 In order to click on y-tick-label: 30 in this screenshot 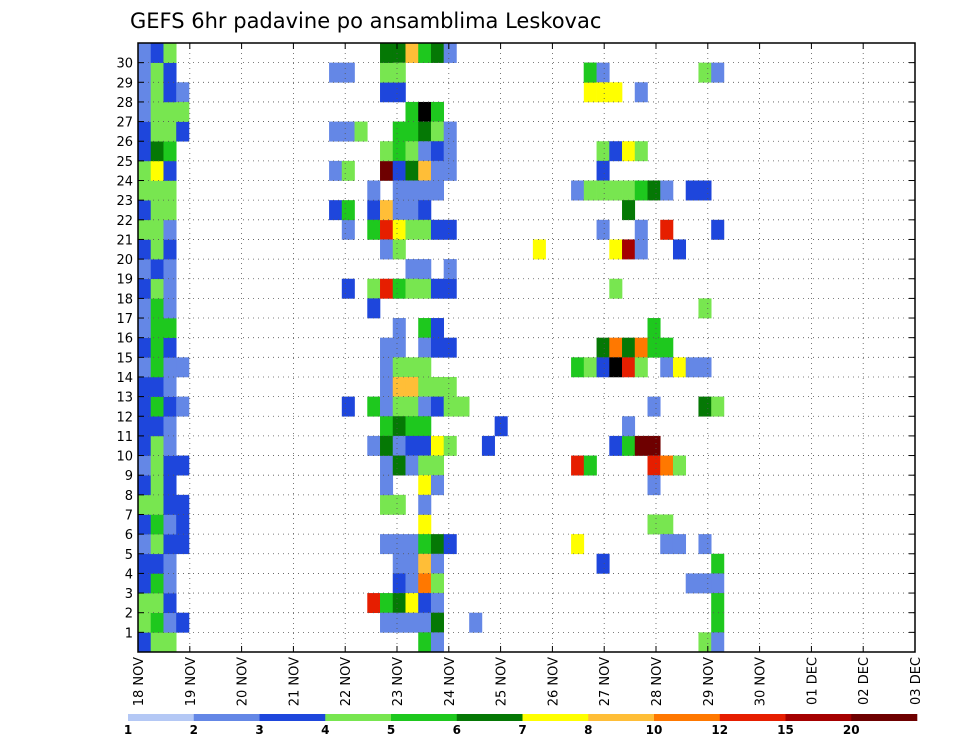, I will do `click(124, 64)`.